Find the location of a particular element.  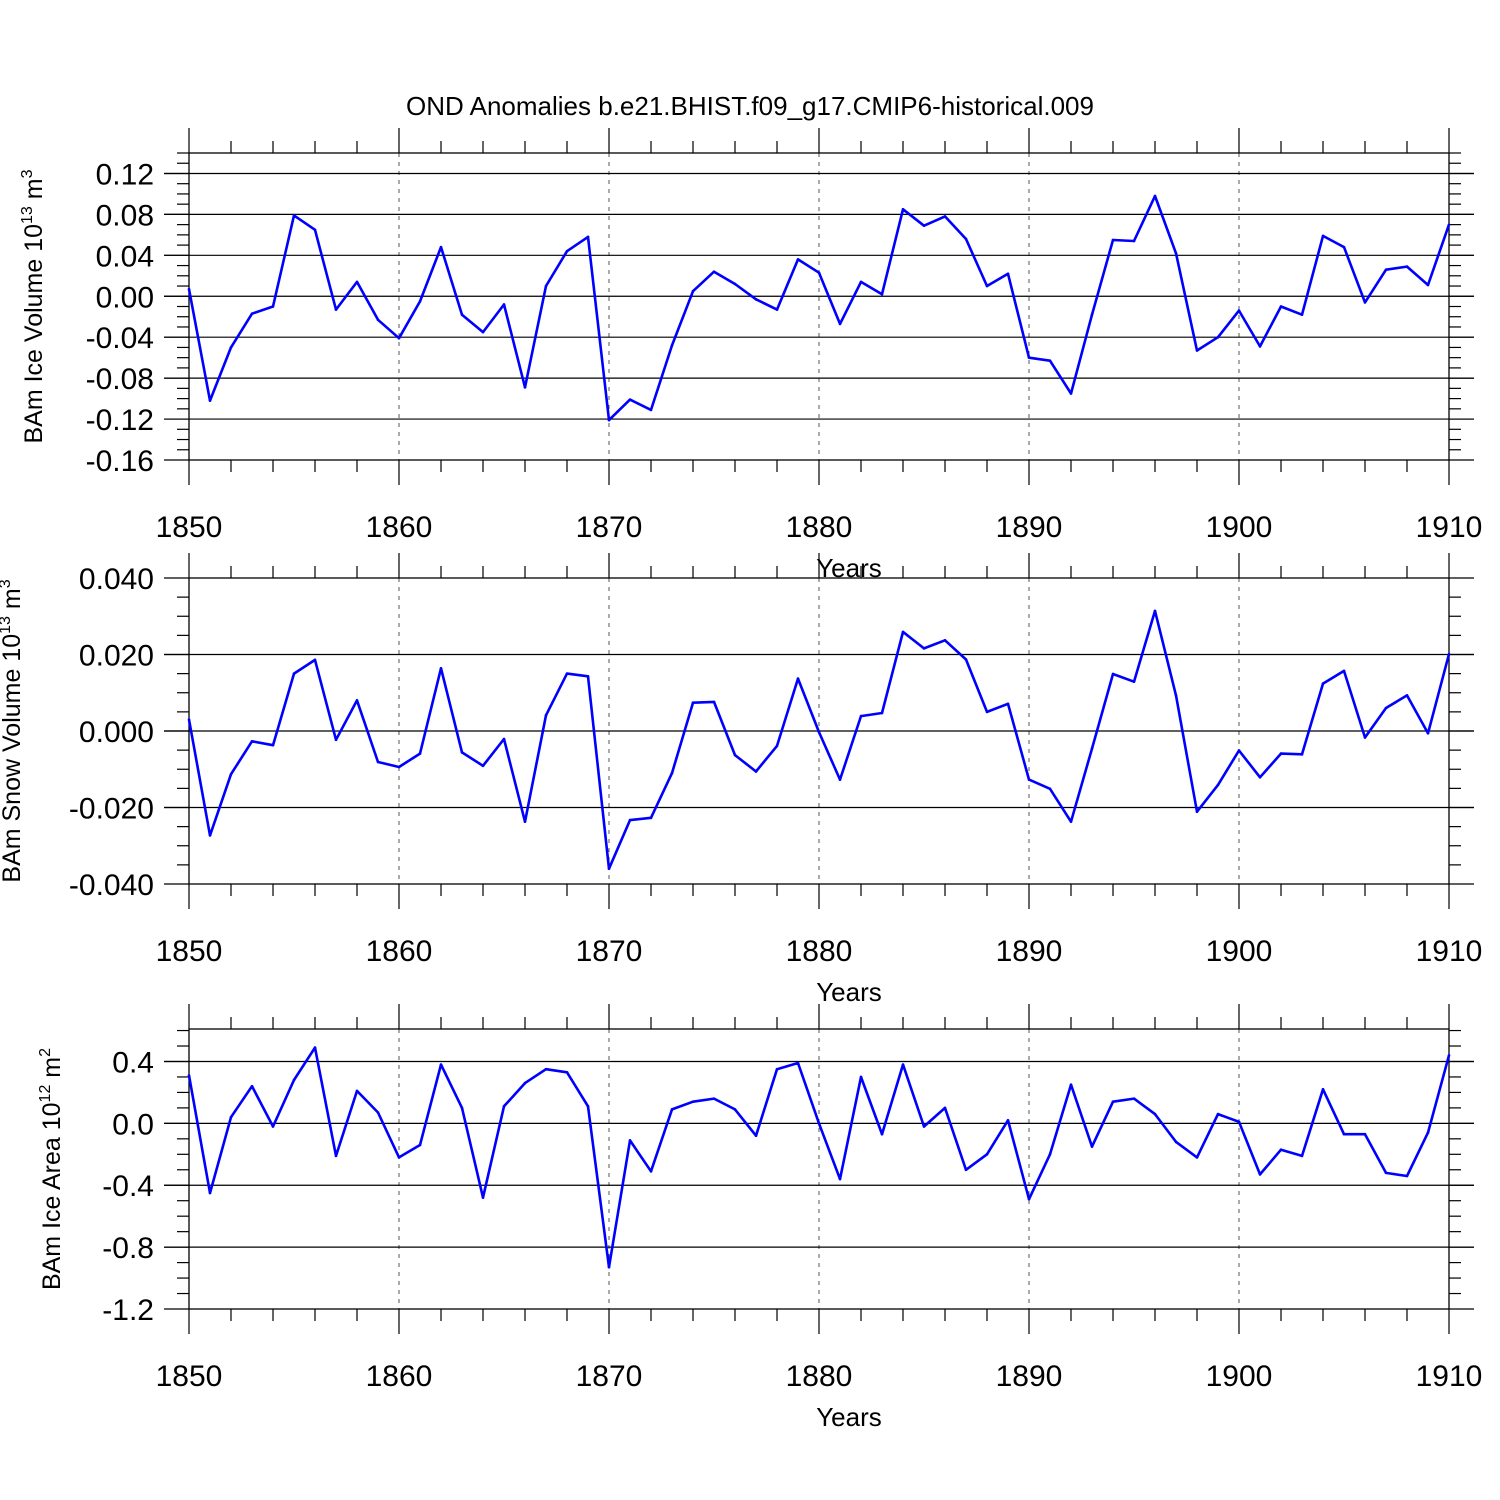

y-tick-label: -1.2 is located at coordinates (128, 1310).